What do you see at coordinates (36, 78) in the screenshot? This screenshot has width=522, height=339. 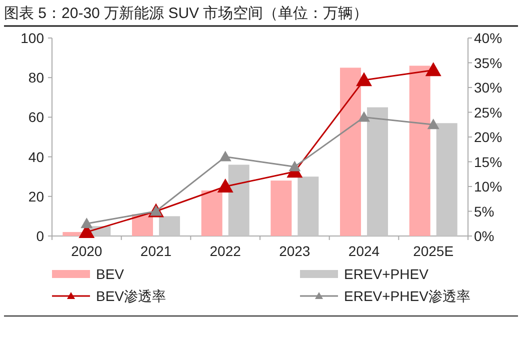 I see `y-tick-label: 80` at bounding box center [36, 78].